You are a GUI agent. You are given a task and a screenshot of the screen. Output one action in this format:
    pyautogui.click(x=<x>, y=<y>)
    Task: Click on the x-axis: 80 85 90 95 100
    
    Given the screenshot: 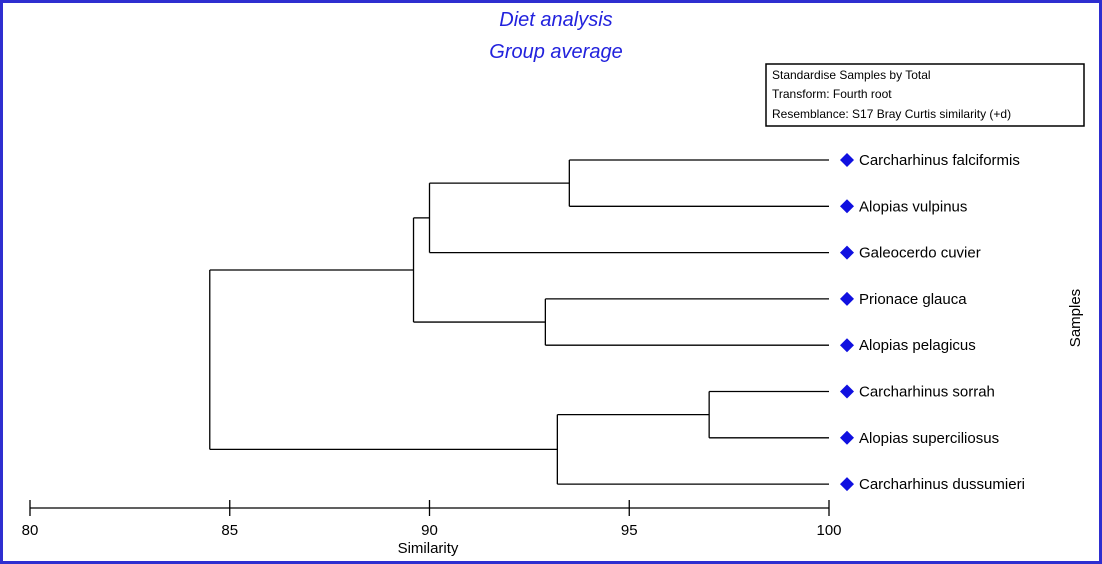 What is the action you would take?
    pyautogui.click(x=432, y=519)
    